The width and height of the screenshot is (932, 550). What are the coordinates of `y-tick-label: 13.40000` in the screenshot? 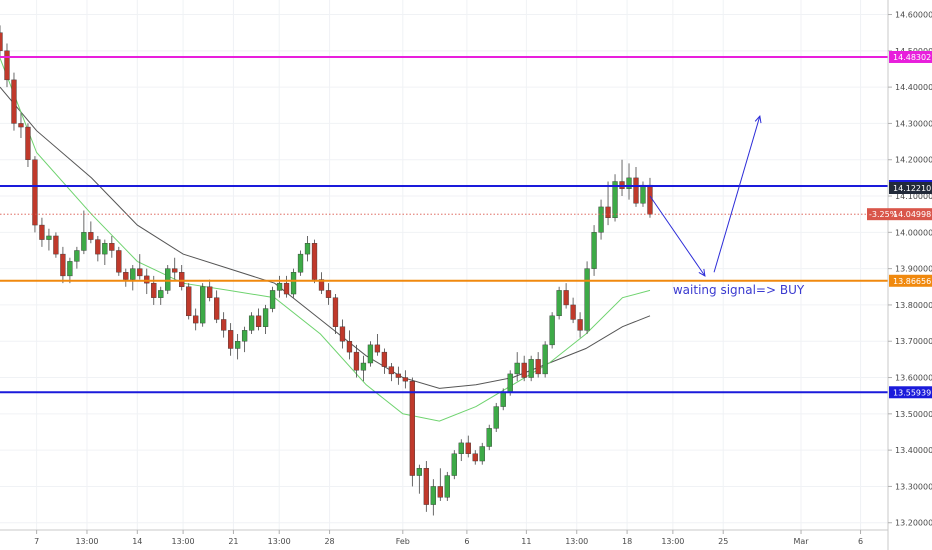 It's located at (913, 450).